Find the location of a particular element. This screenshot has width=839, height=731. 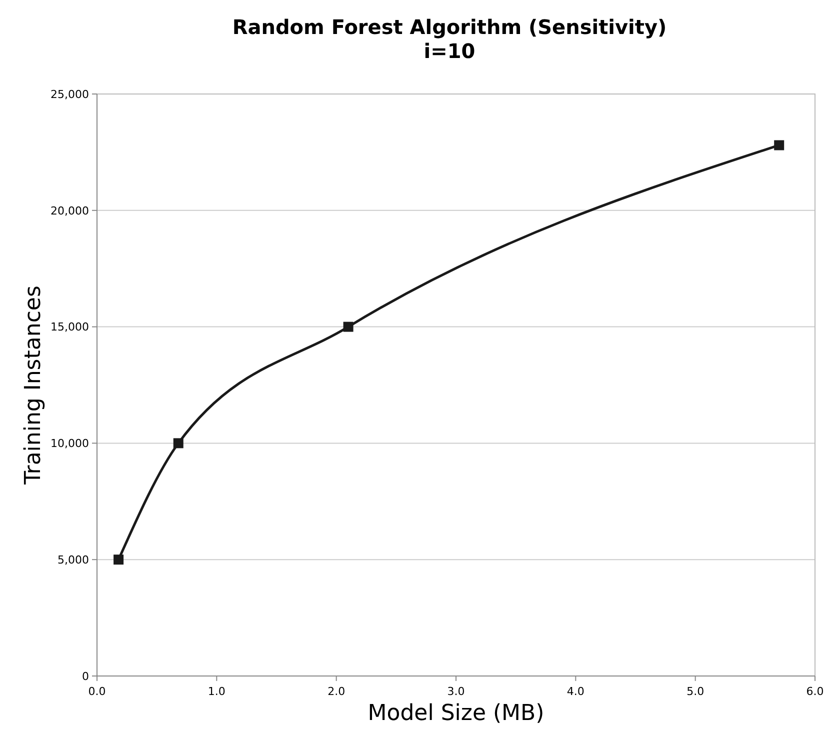

y-tick-label: 20,000 is located at coordinates (69, 211).